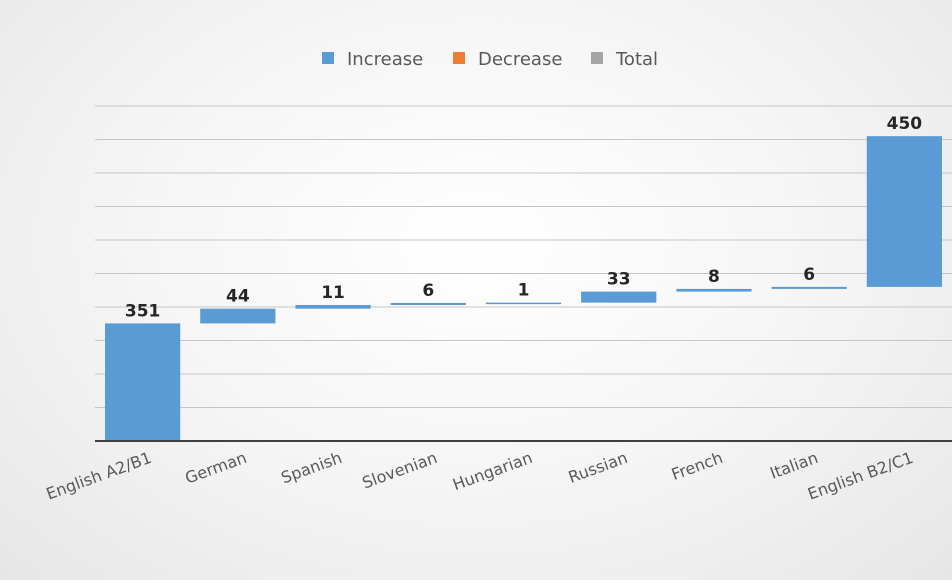 The width and height of the screenshot is (952, 584). What do you see at coordinates (400, 470) in the screenshot?
I see `category-label: Slovenian` at bounding box center [400, 470].